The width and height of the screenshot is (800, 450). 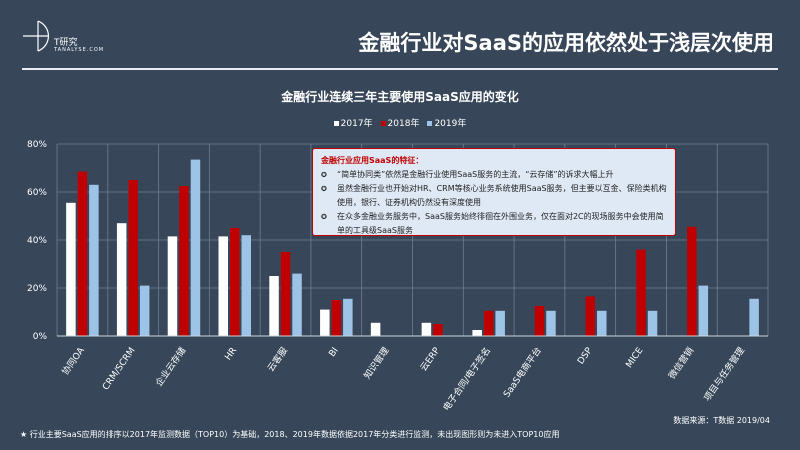 What do you see at coordinates (494, 175) in the screenshot?
I see `annotation-bullet: “简单协同类”依然是金融行业使用SaaS服务的主流，“云存储”的诉求大幅上升` at bounding box center [494, 175].